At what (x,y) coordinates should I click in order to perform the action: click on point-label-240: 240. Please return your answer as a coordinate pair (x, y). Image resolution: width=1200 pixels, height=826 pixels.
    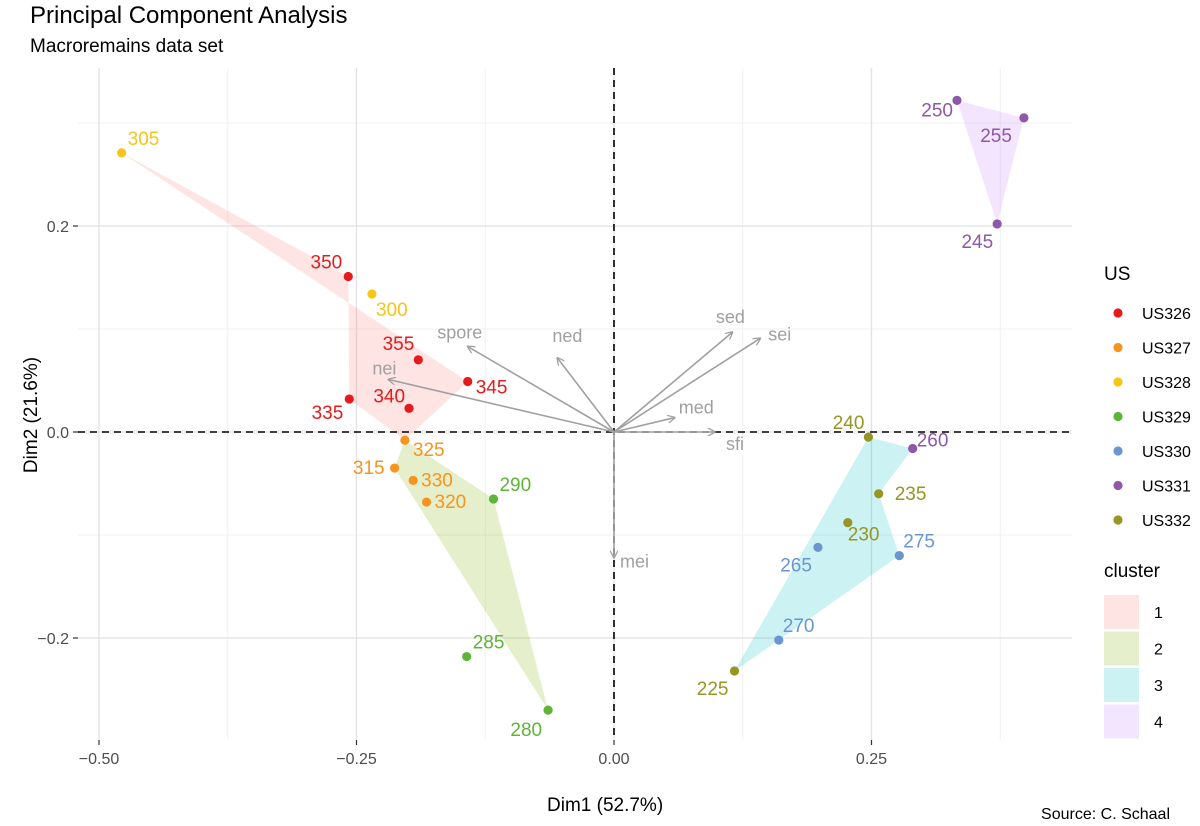
    Looking at the image, I should click on (849, 423).